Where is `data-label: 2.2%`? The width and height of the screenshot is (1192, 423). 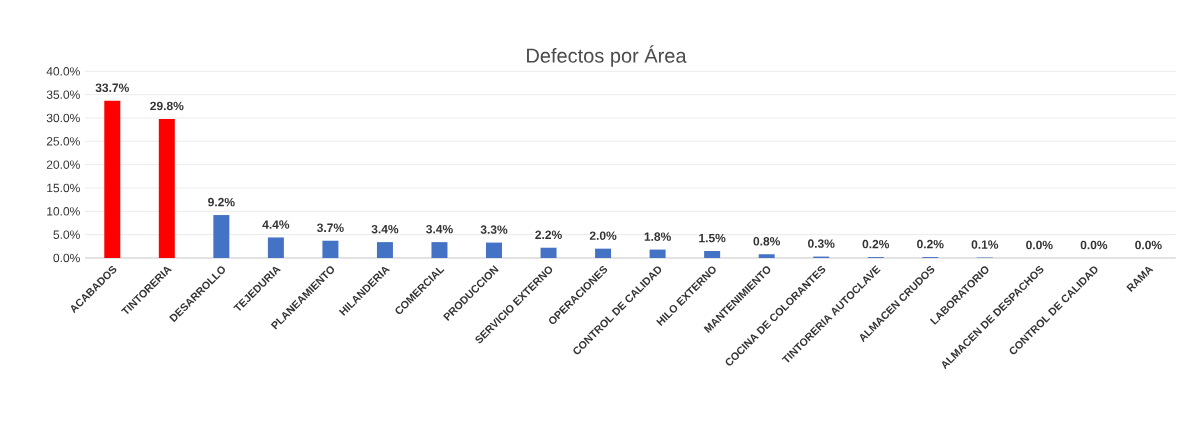
data-label: 2.2% is located at coordinates (548, 234).